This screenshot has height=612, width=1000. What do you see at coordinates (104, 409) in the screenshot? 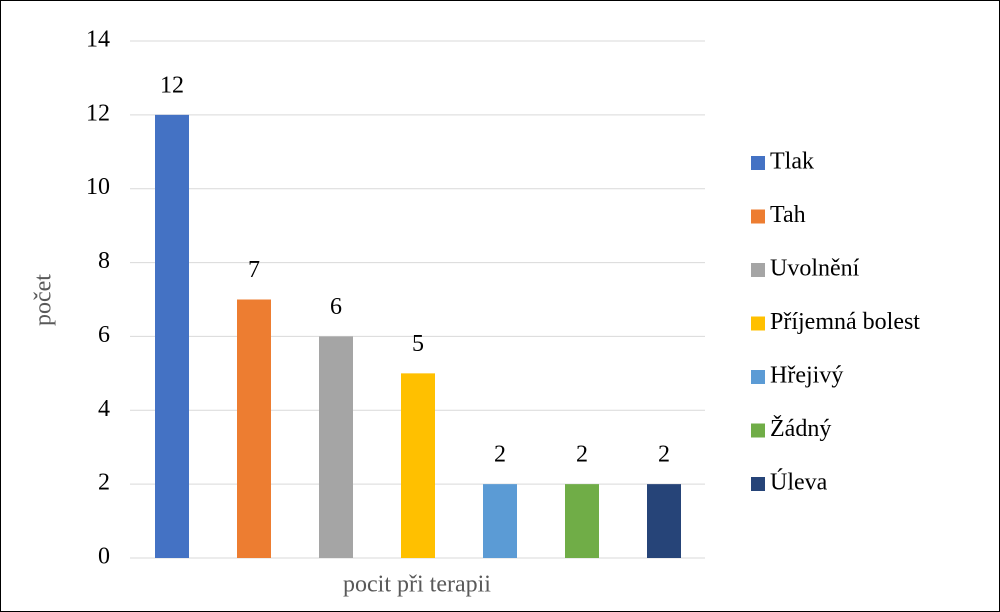
I see `y-tick-label: 4` at bounding box center [104, 409].